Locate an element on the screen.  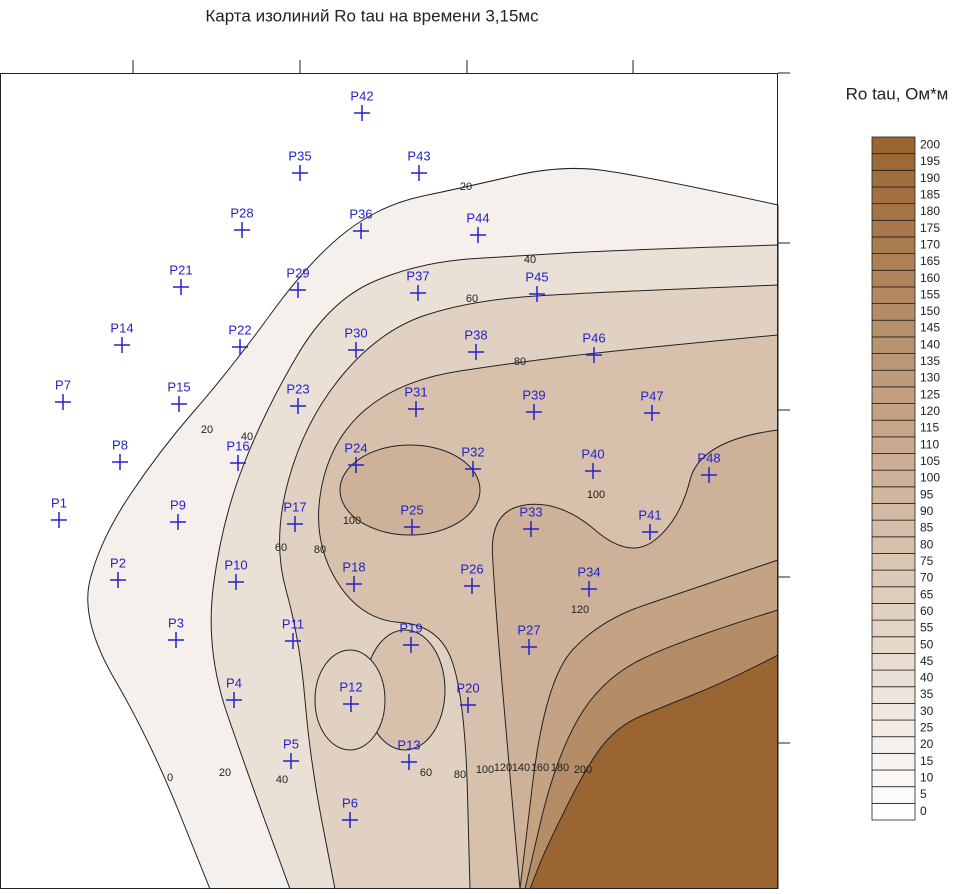
station-label: P16 is located at coordinates (237, 445).